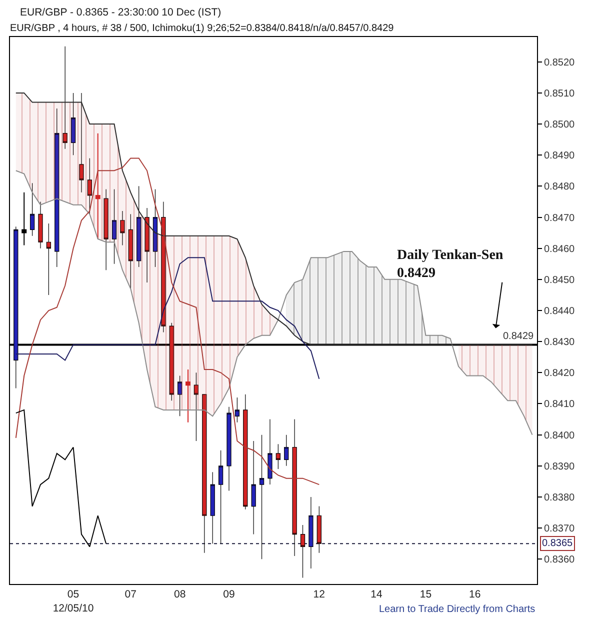 This screenshot has width=591, height=625. I want to click on y-tick-label: 0.8450, so click(560, 280).